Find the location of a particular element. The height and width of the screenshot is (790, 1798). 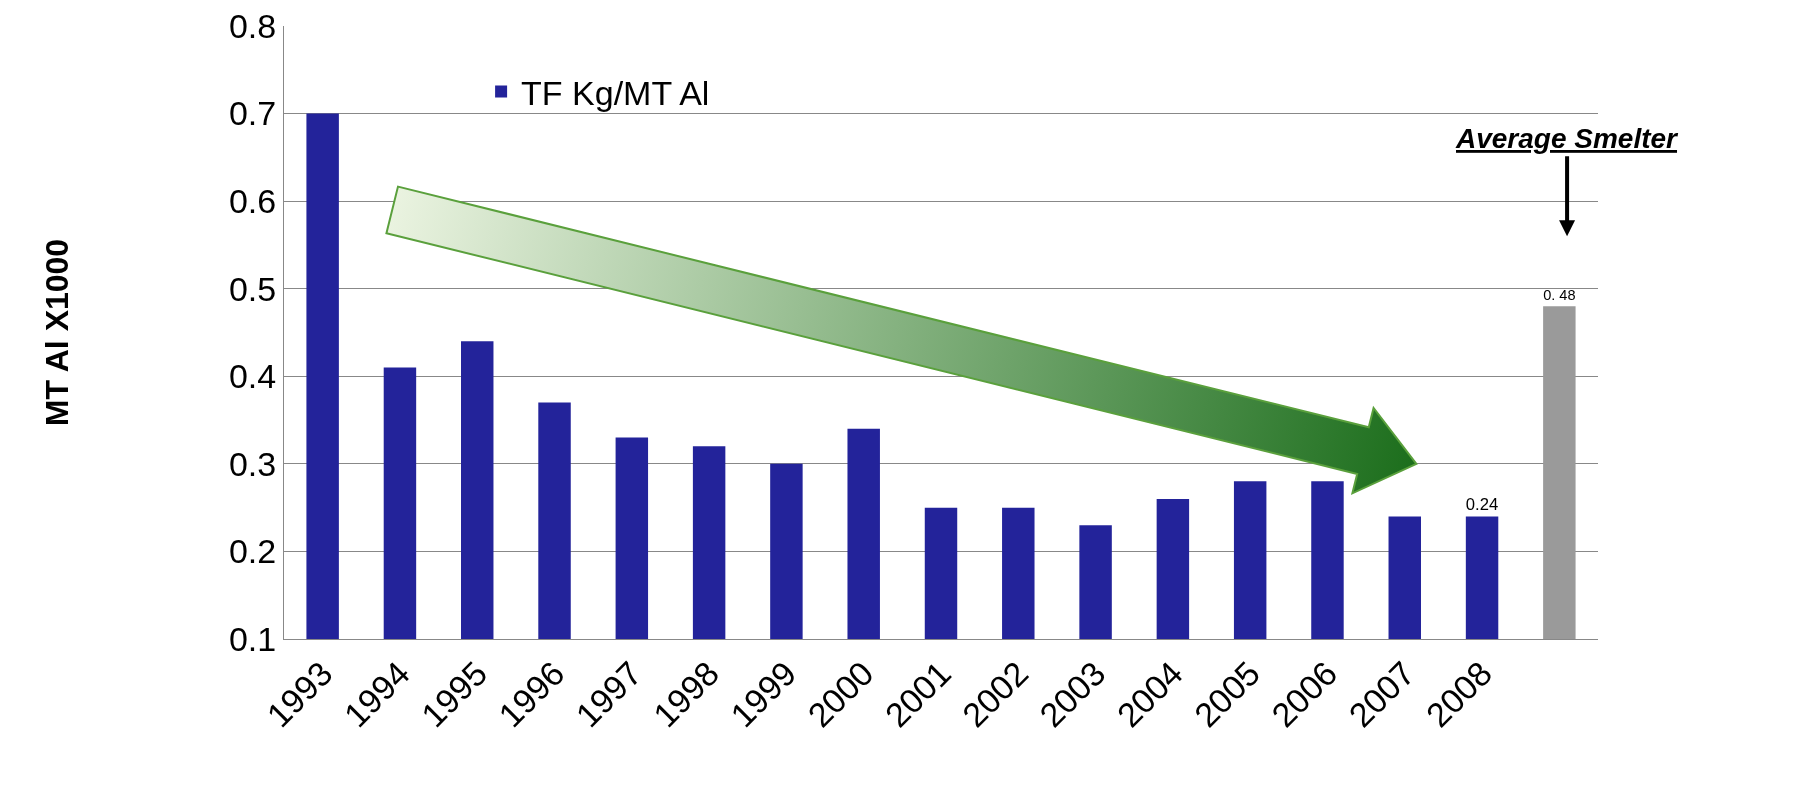

y-tick-label: 0.5 is located at coordinates (252, 288).